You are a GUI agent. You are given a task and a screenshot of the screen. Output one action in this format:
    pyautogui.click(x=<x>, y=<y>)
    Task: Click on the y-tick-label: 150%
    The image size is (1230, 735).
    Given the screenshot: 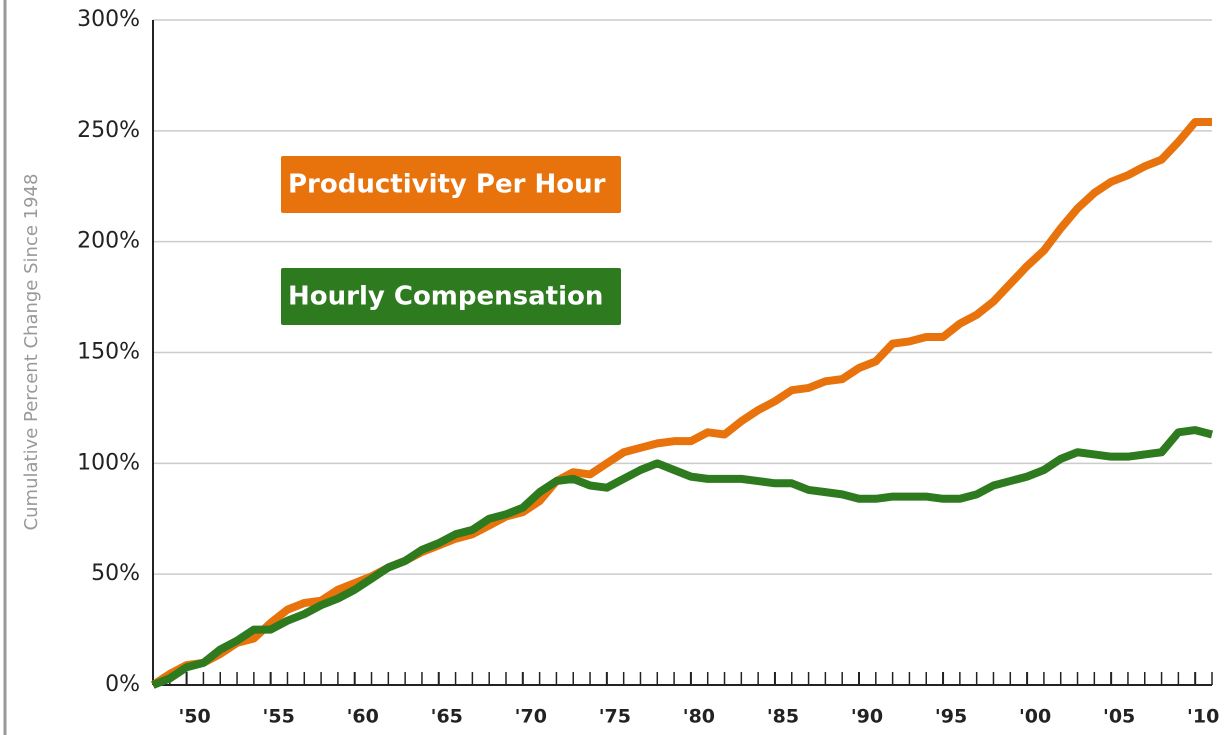 What is the action you would take?
    pyautogui.click(x=108, y=352)
    